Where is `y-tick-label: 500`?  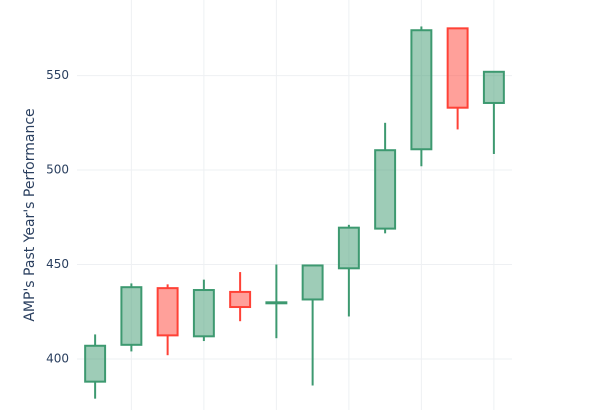 y-tick-label: 500 is located at coordinates (57, 170).